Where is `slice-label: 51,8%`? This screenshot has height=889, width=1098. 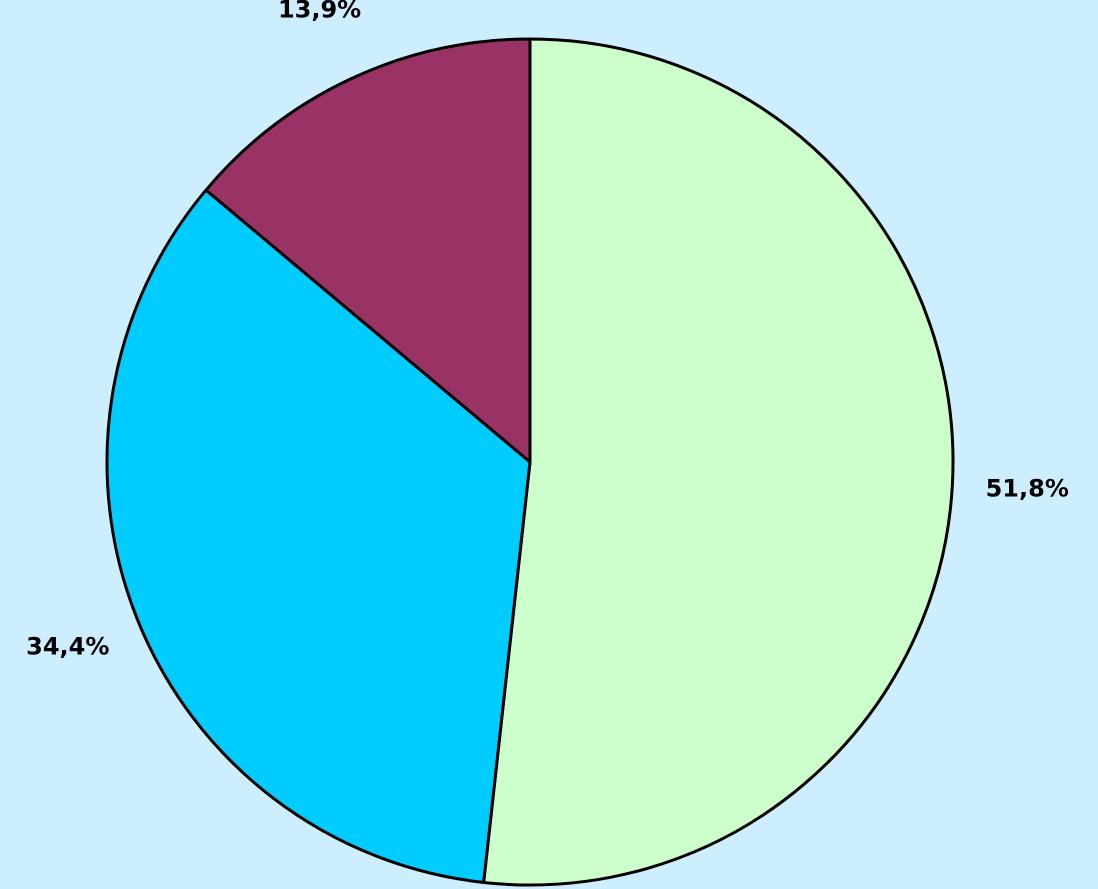 slice-label: 51,8% is located at coordinates (1027, 488).